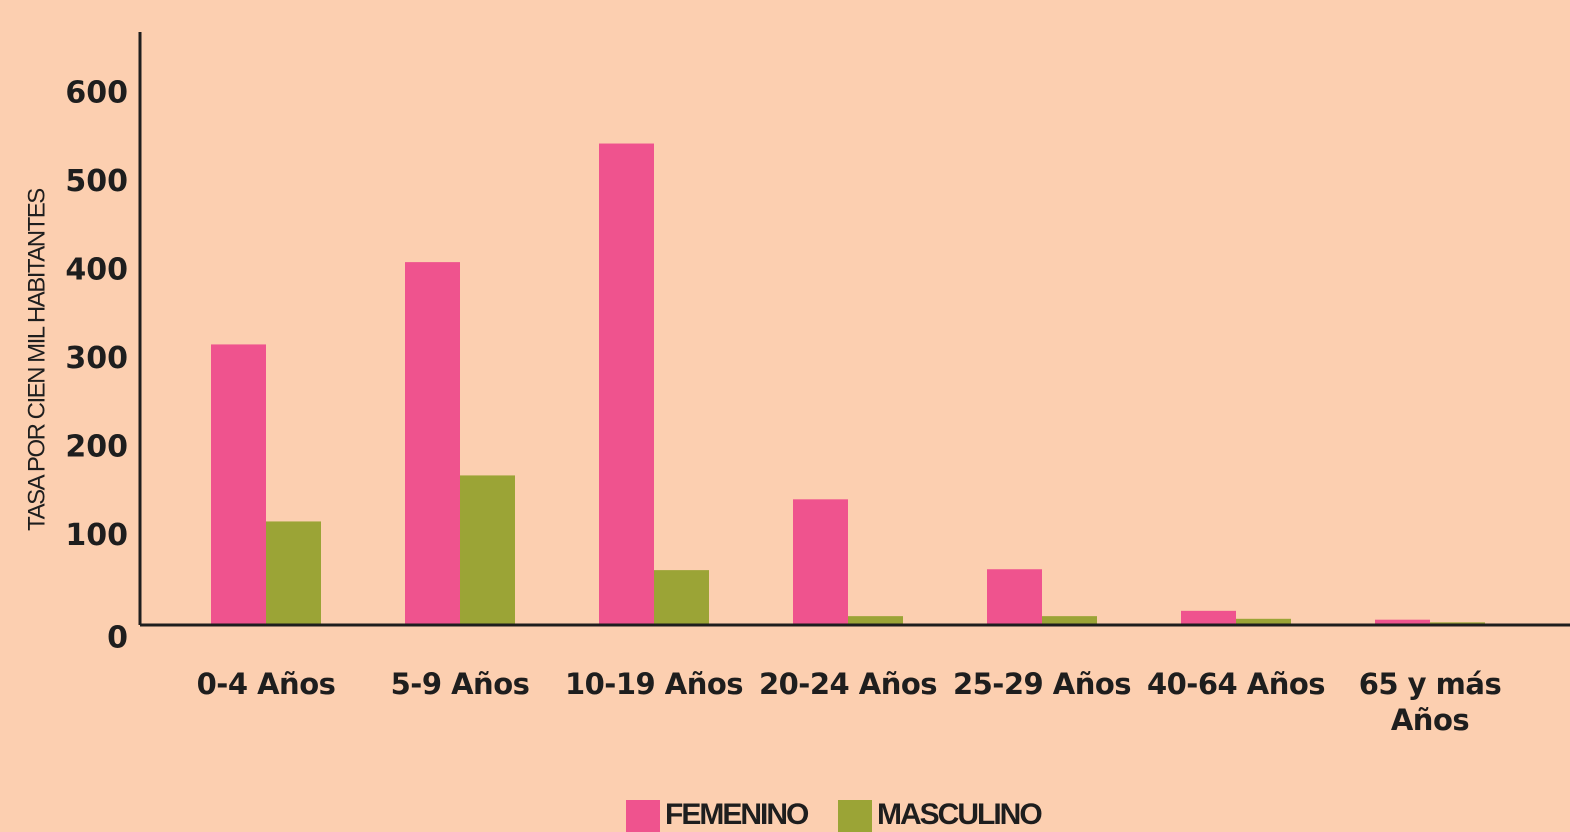  What do you see at coordinates (1042, 684) in the screenshot?
I see `x-tick-label: 25-29 Años` at bounding box center [1042, 684].